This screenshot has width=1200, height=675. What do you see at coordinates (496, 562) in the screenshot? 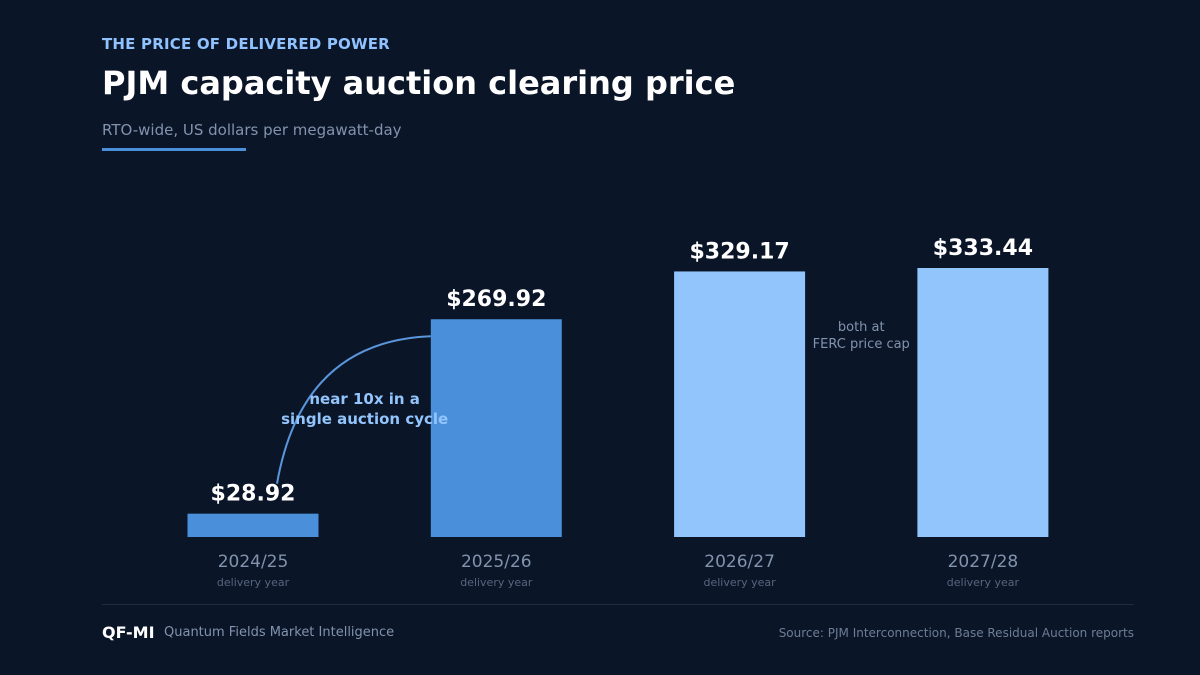
I see `category-label-1: 2025/26` at bounding box center [496, 562].